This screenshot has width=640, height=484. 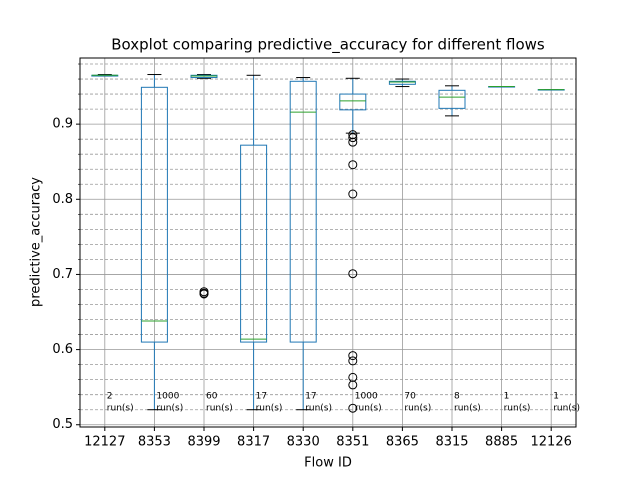 I want to click on y-tick-label: 0.6, so click(x=62, y=349).